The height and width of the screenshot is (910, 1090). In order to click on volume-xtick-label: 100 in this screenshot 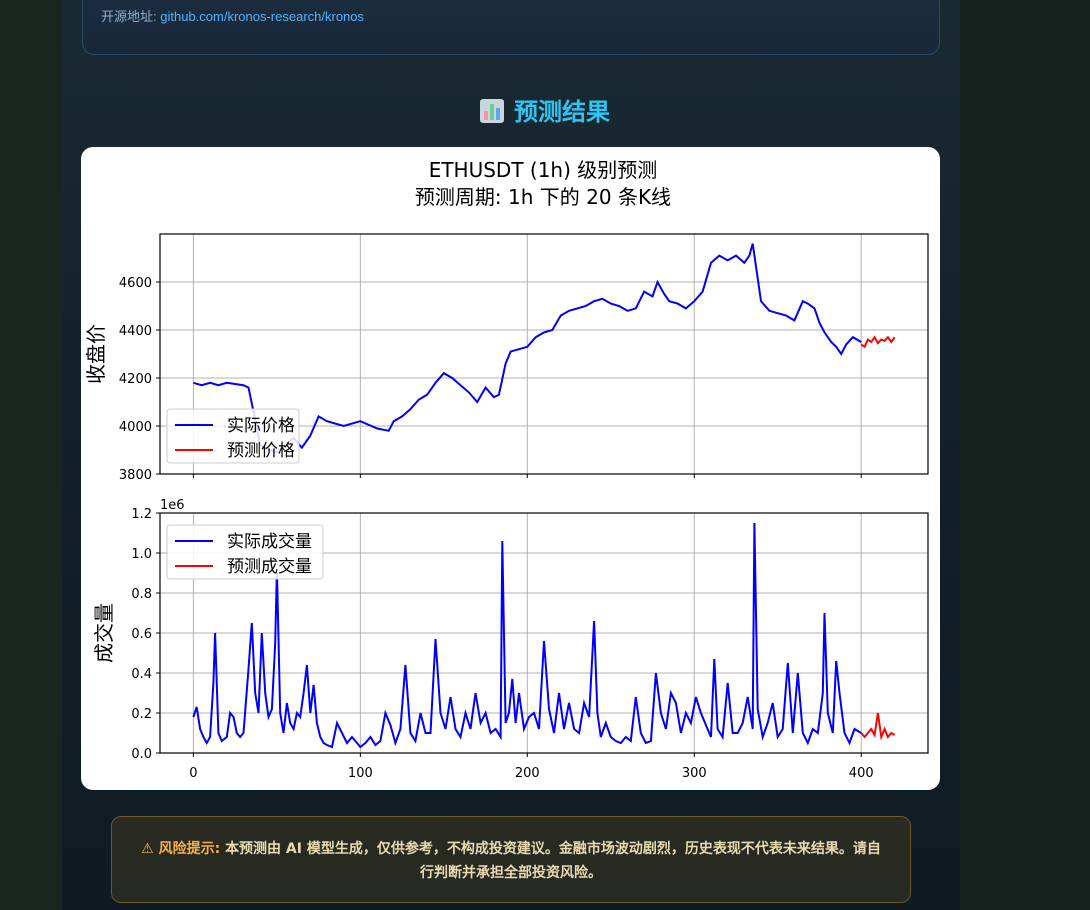, I will do `click(360, 773)`.